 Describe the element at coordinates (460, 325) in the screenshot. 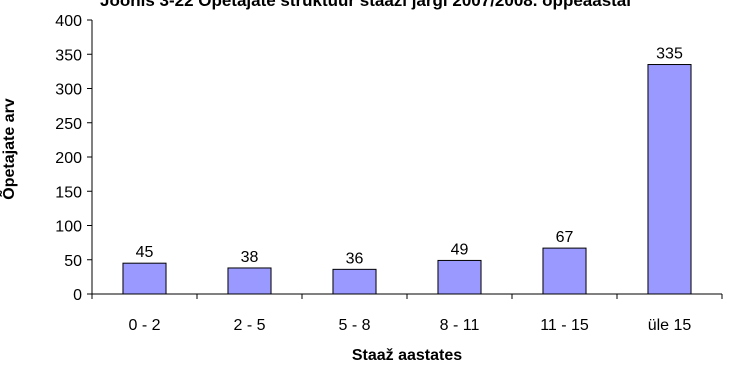

I see `x-tick-label: 8 - 11` at that location.